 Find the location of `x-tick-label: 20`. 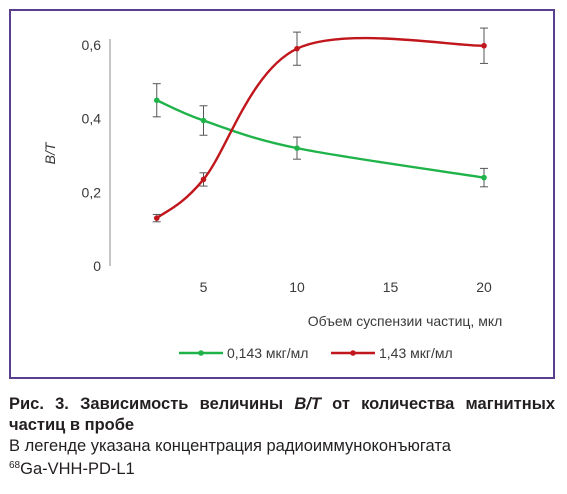

x-tick-label: 20 is located at coordinates (484, 287).